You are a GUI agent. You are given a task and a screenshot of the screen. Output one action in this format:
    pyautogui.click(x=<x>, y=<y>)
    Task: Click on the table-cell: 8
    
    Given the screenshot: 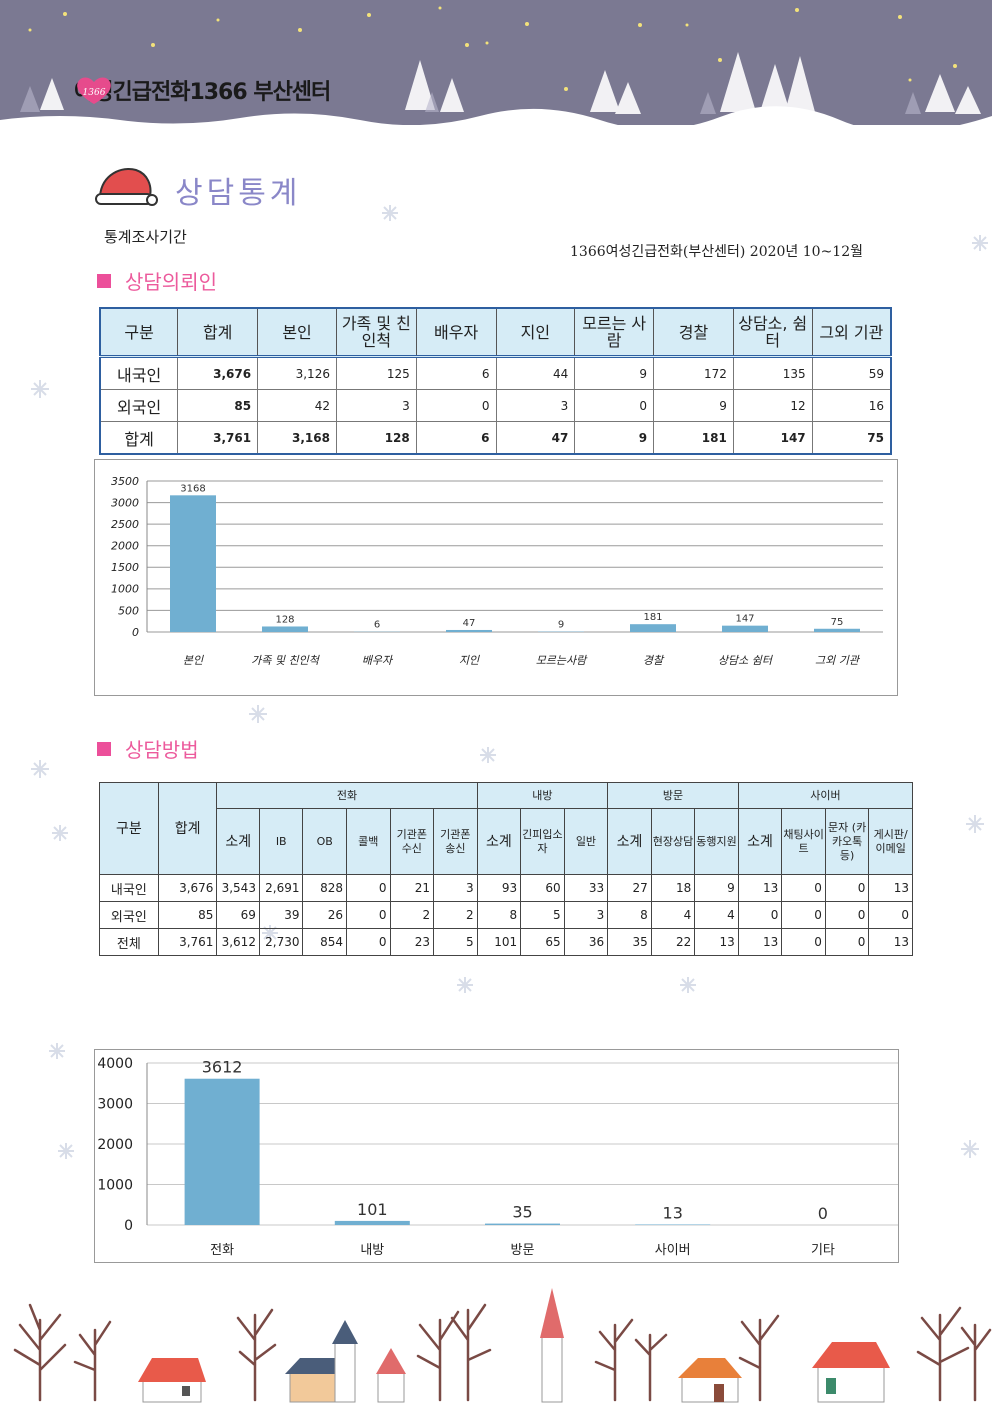 What is the action you would take?
    pyautogui.click(x=629, y=915)
    